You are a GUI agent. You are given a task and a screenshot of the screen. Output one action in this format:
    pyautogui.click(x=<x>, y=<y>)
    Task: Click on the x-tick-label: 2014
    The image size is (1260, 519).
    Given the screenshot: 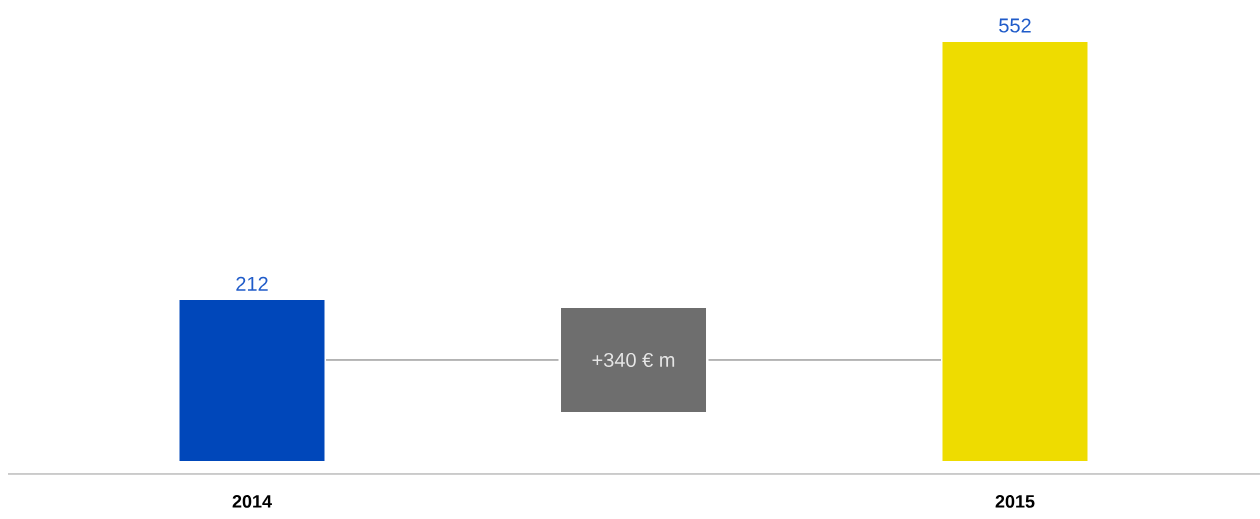 What is the action you would take?
    pyautogui.click(x=252, y=501)
    